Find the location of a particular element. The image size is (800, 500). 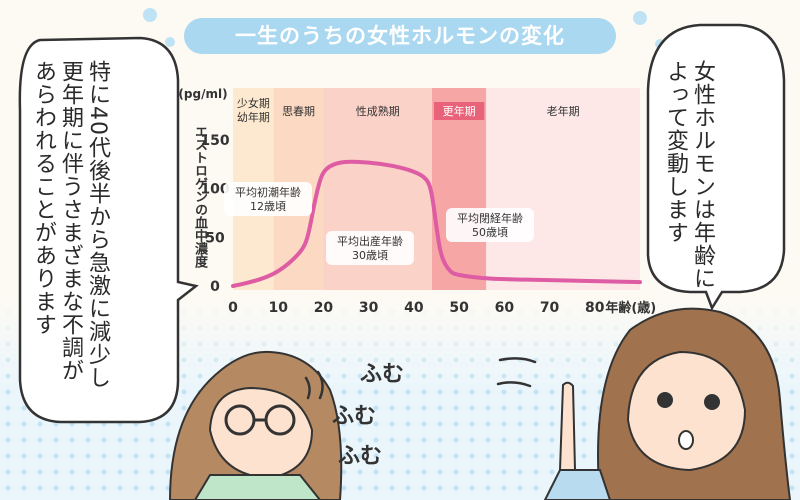

chart-title: 一生のうちの女性ホルモンの変化 is located at coordinates (400, 36).